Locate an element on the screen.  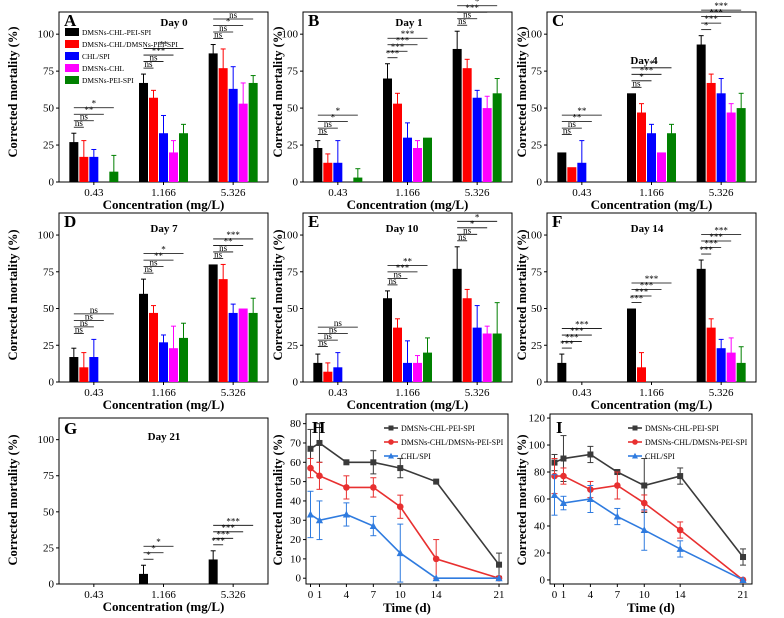
x-axis-label: Time (d) is located at coordinates (651, 607).